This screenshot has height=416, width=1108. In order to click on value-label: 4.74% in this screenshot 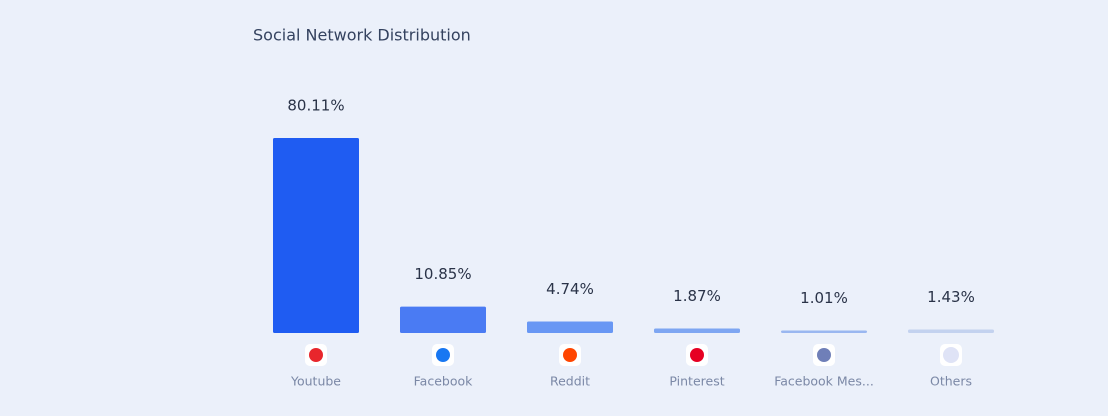, I will do `click(570, 289)`.